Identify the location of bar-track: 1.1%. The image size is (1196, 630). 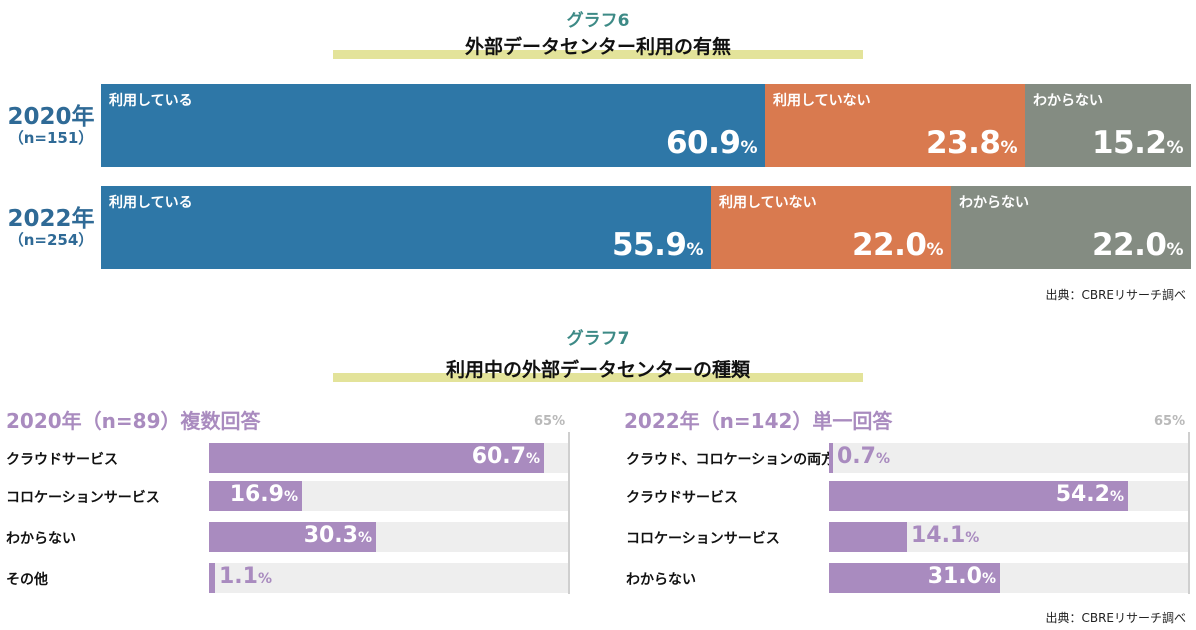
(388, 578).